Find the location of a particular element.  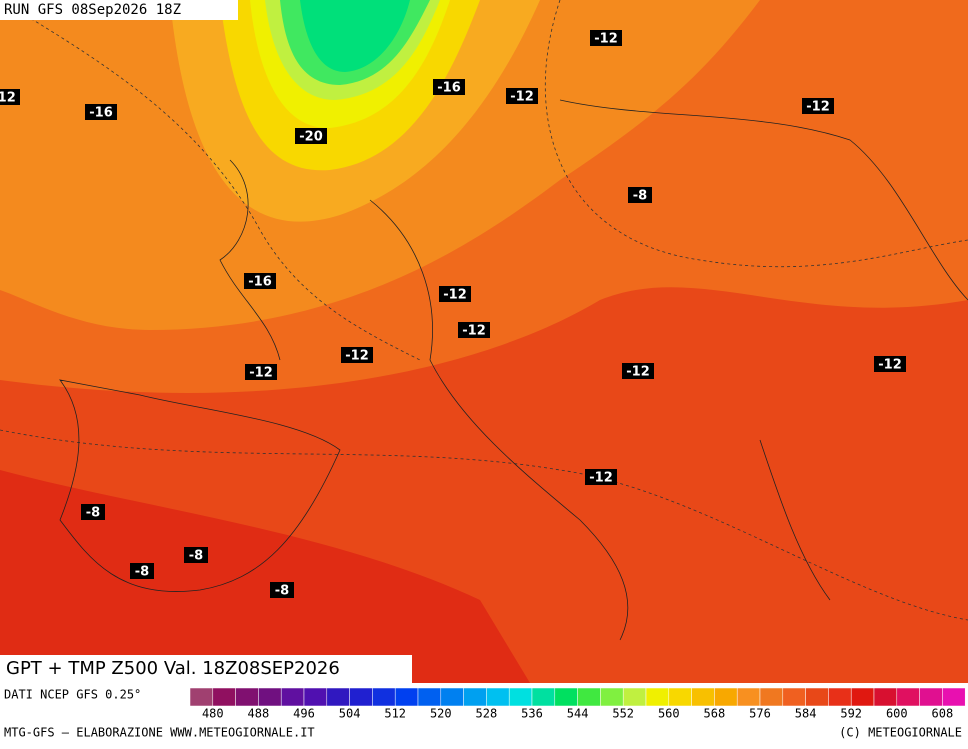

data-source: DATI NCEP GFS 0.25° is located at coordinates (72, 695).